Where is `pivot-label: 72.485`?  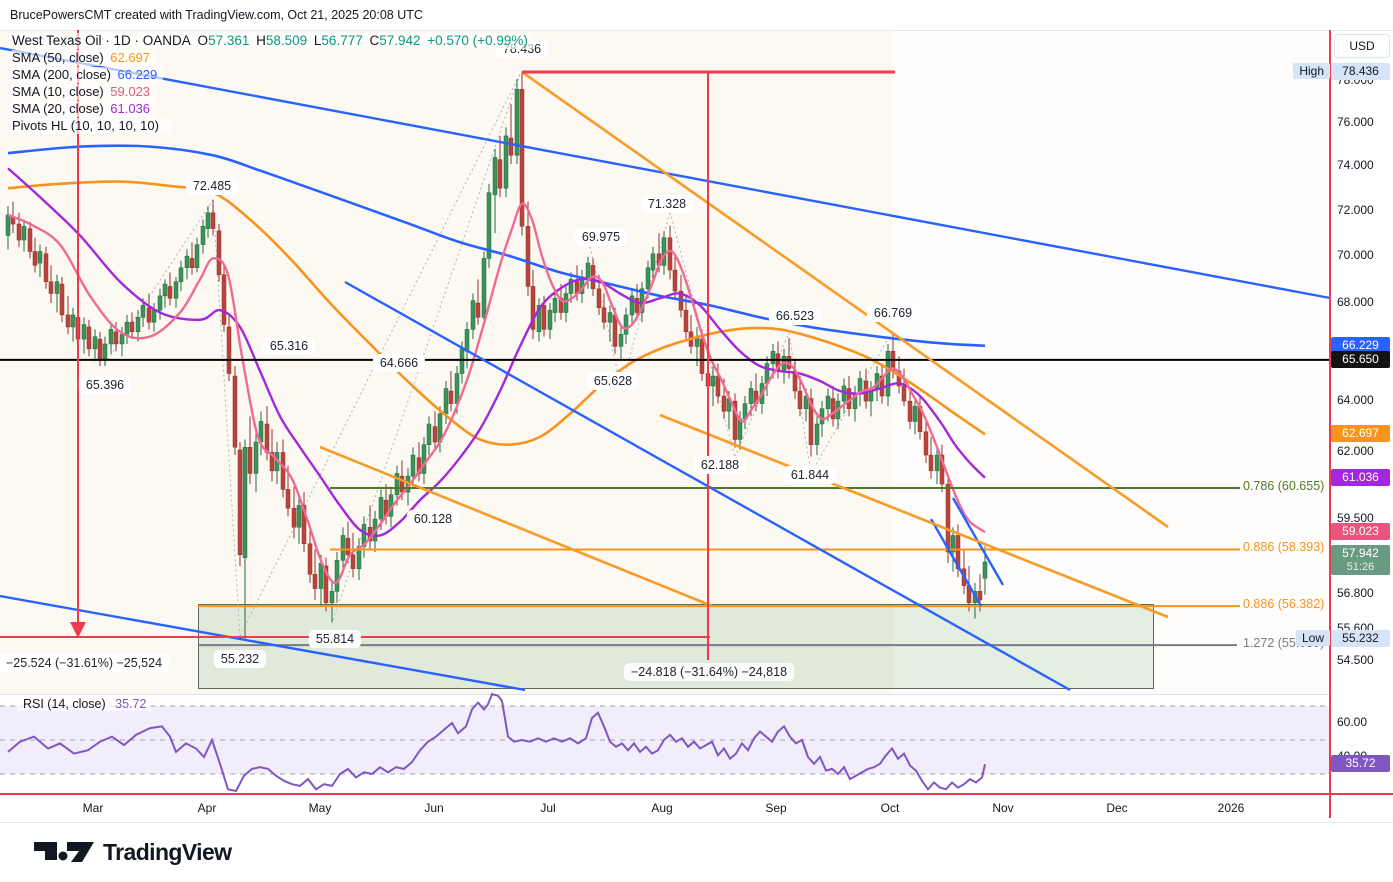 pivot-label: 72.485 is located at coordinates (212, 186).